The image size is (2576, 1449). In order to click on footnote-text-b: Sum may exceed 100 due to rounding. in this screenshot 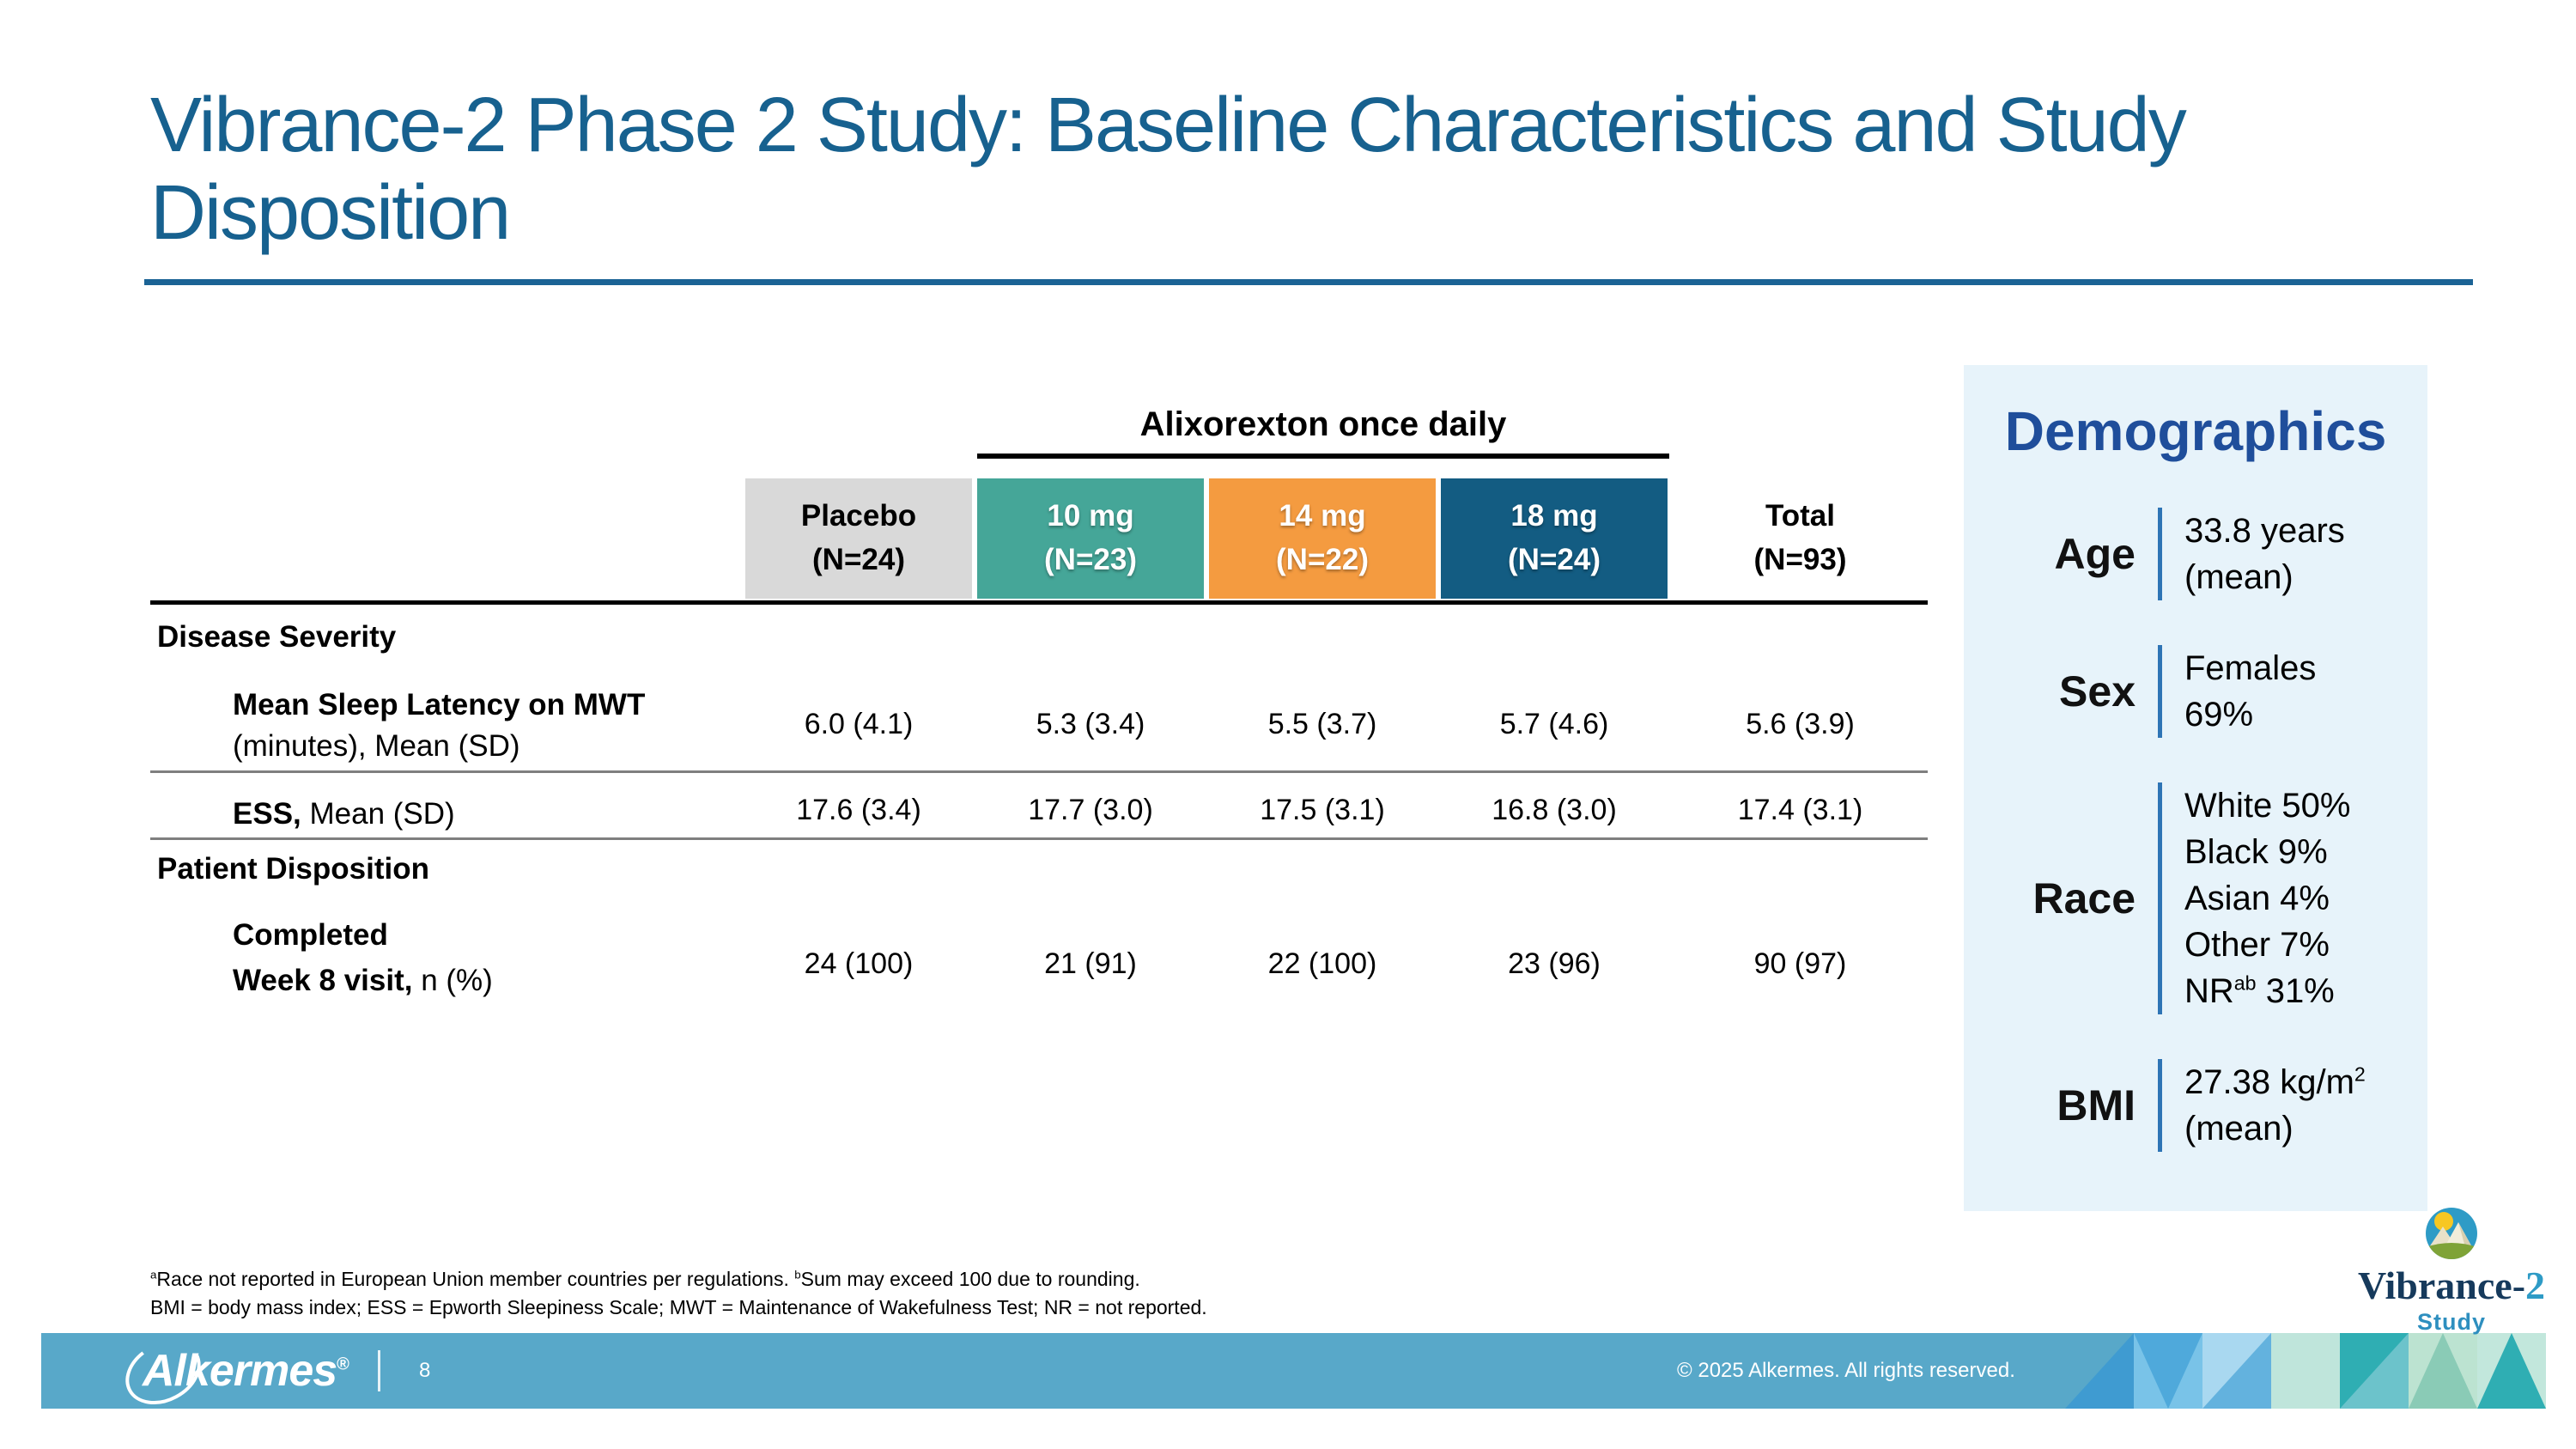, I will do `click(970, 1279)`.